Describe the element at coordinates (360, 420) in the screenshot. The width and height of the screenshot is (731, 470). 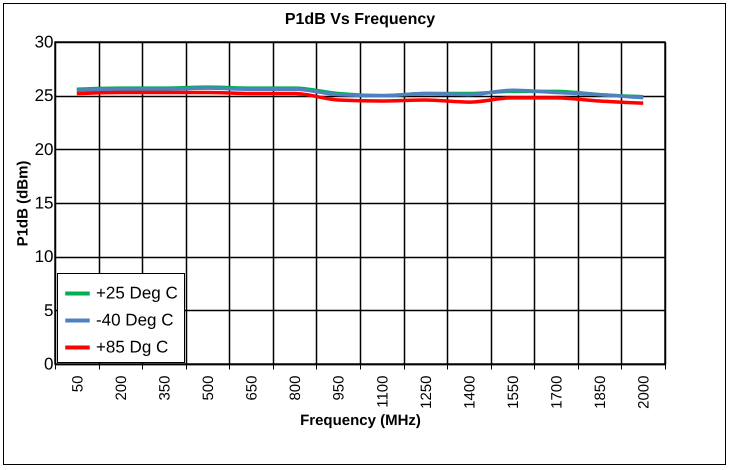
I see `x-axis-title: Frequency (MHz)` at that location.